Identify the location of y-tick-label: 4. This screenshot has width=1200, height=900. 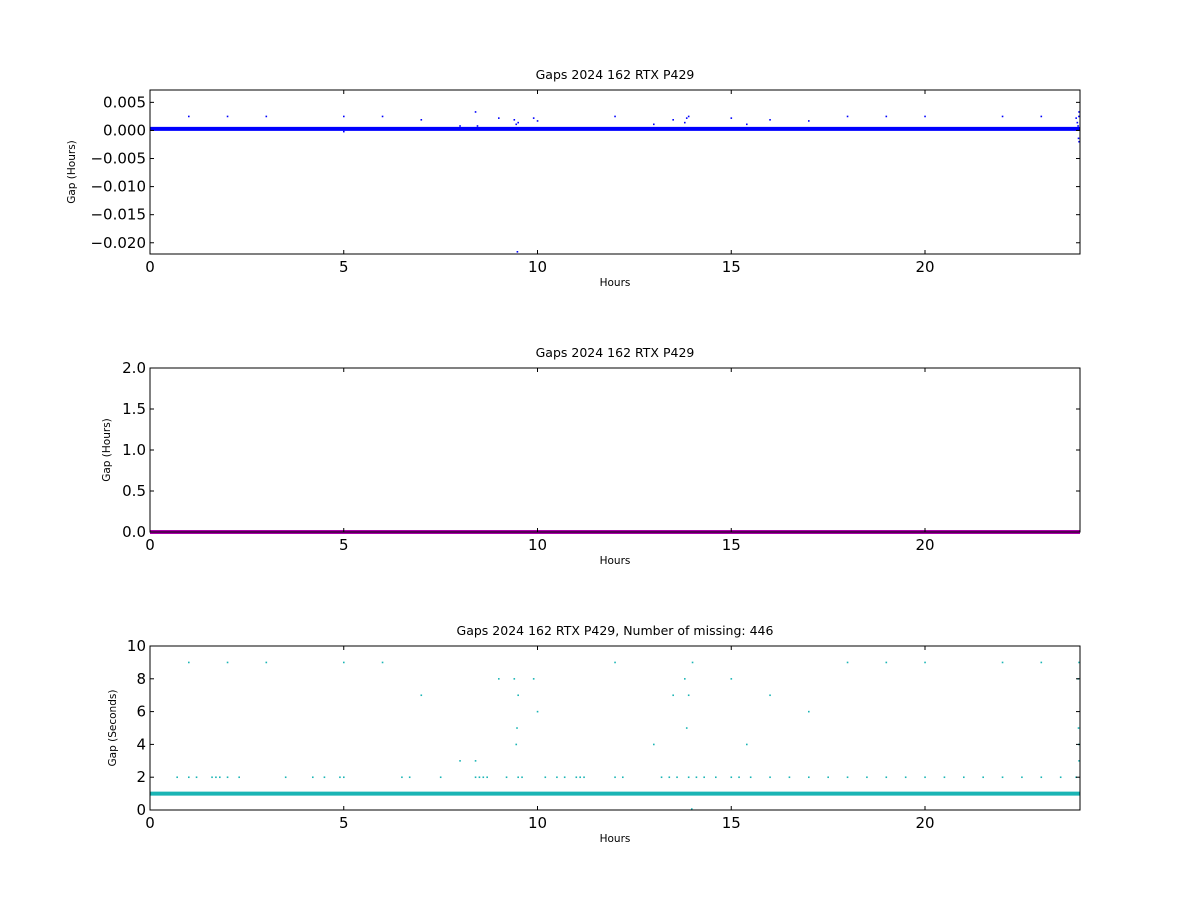
(141, 744).